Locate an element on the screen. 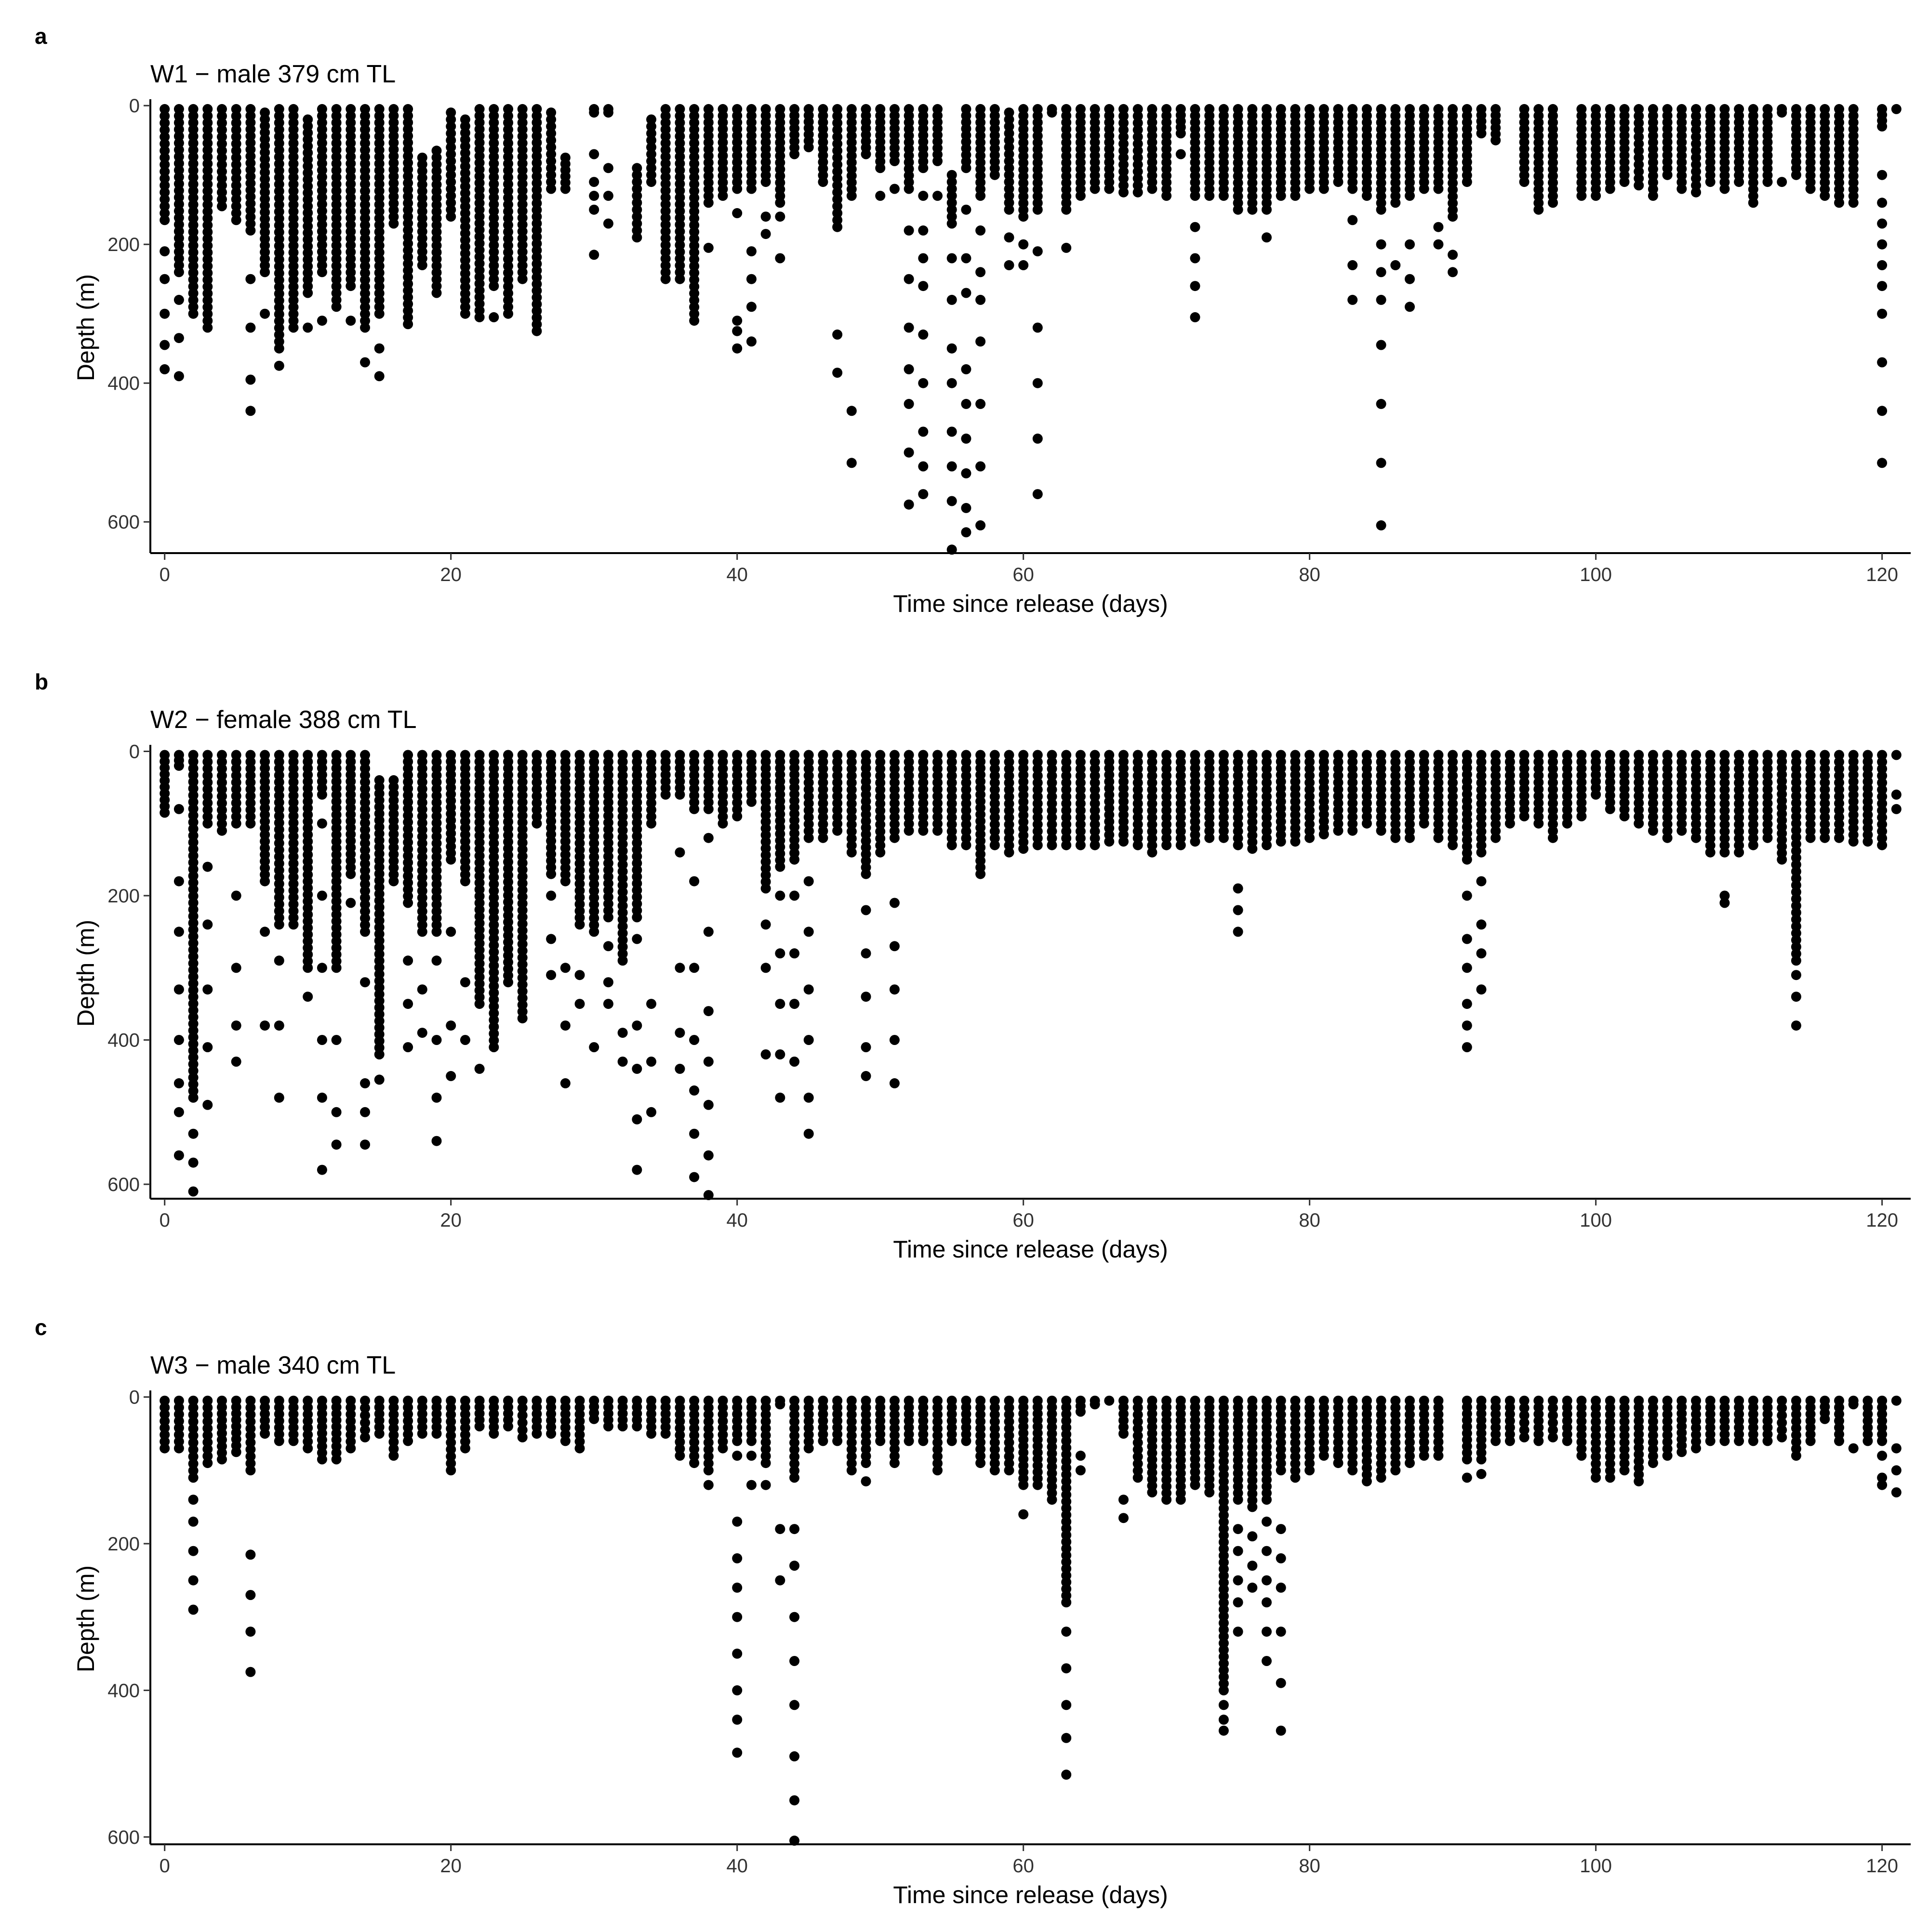 The image size is (1929, 1932). y-tick-label: 0 is located at coordinates (135, 751).